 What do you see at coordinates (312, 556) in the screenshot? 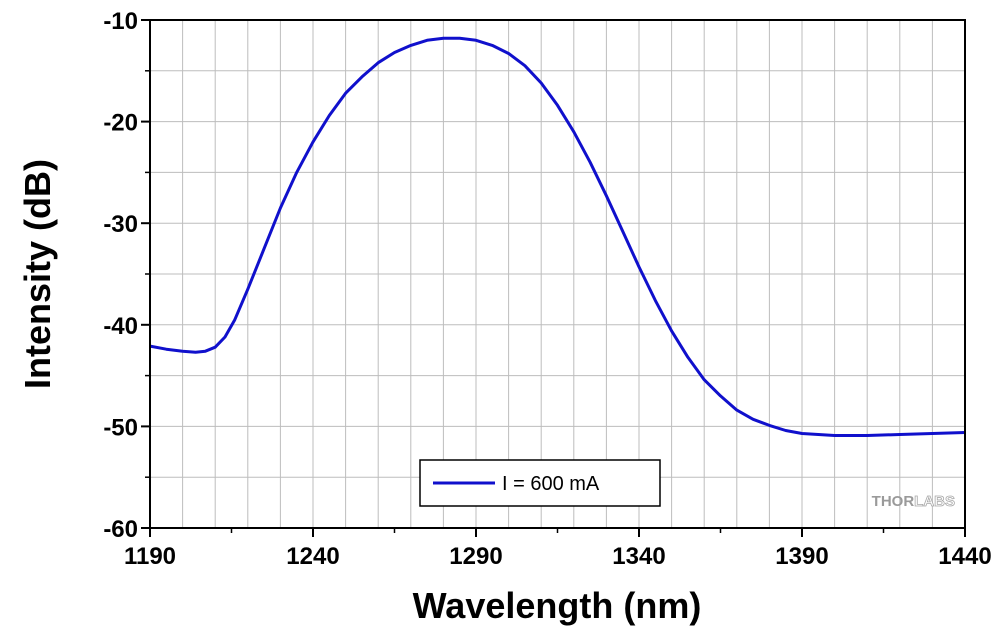
I see `x-tick-label: 1240` at bounding box center [312, 556].